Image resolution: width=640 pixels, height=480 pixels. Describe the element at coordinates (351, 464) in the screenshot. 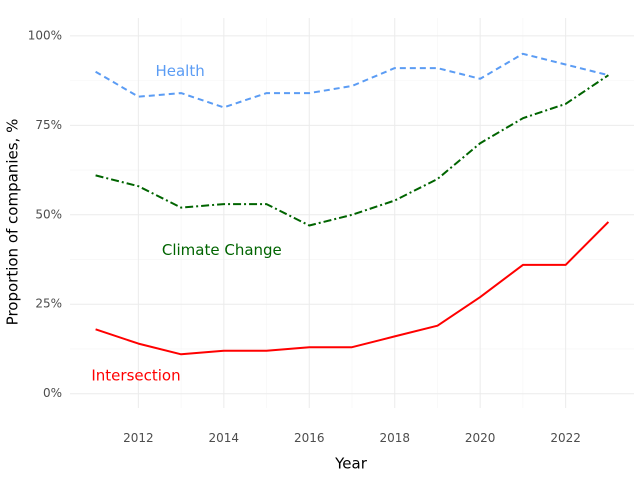

I see `x-axis-title: Year` at that location.